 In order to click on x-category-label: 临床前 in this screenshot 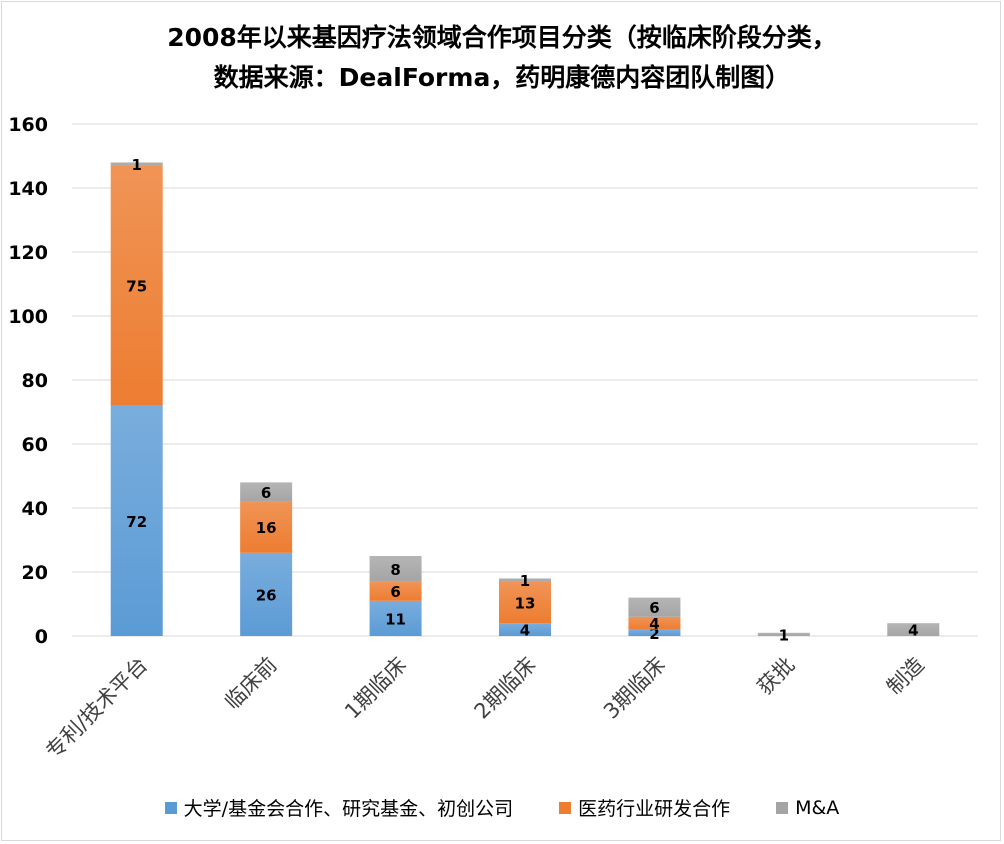, I will do `click(251, 684)`.